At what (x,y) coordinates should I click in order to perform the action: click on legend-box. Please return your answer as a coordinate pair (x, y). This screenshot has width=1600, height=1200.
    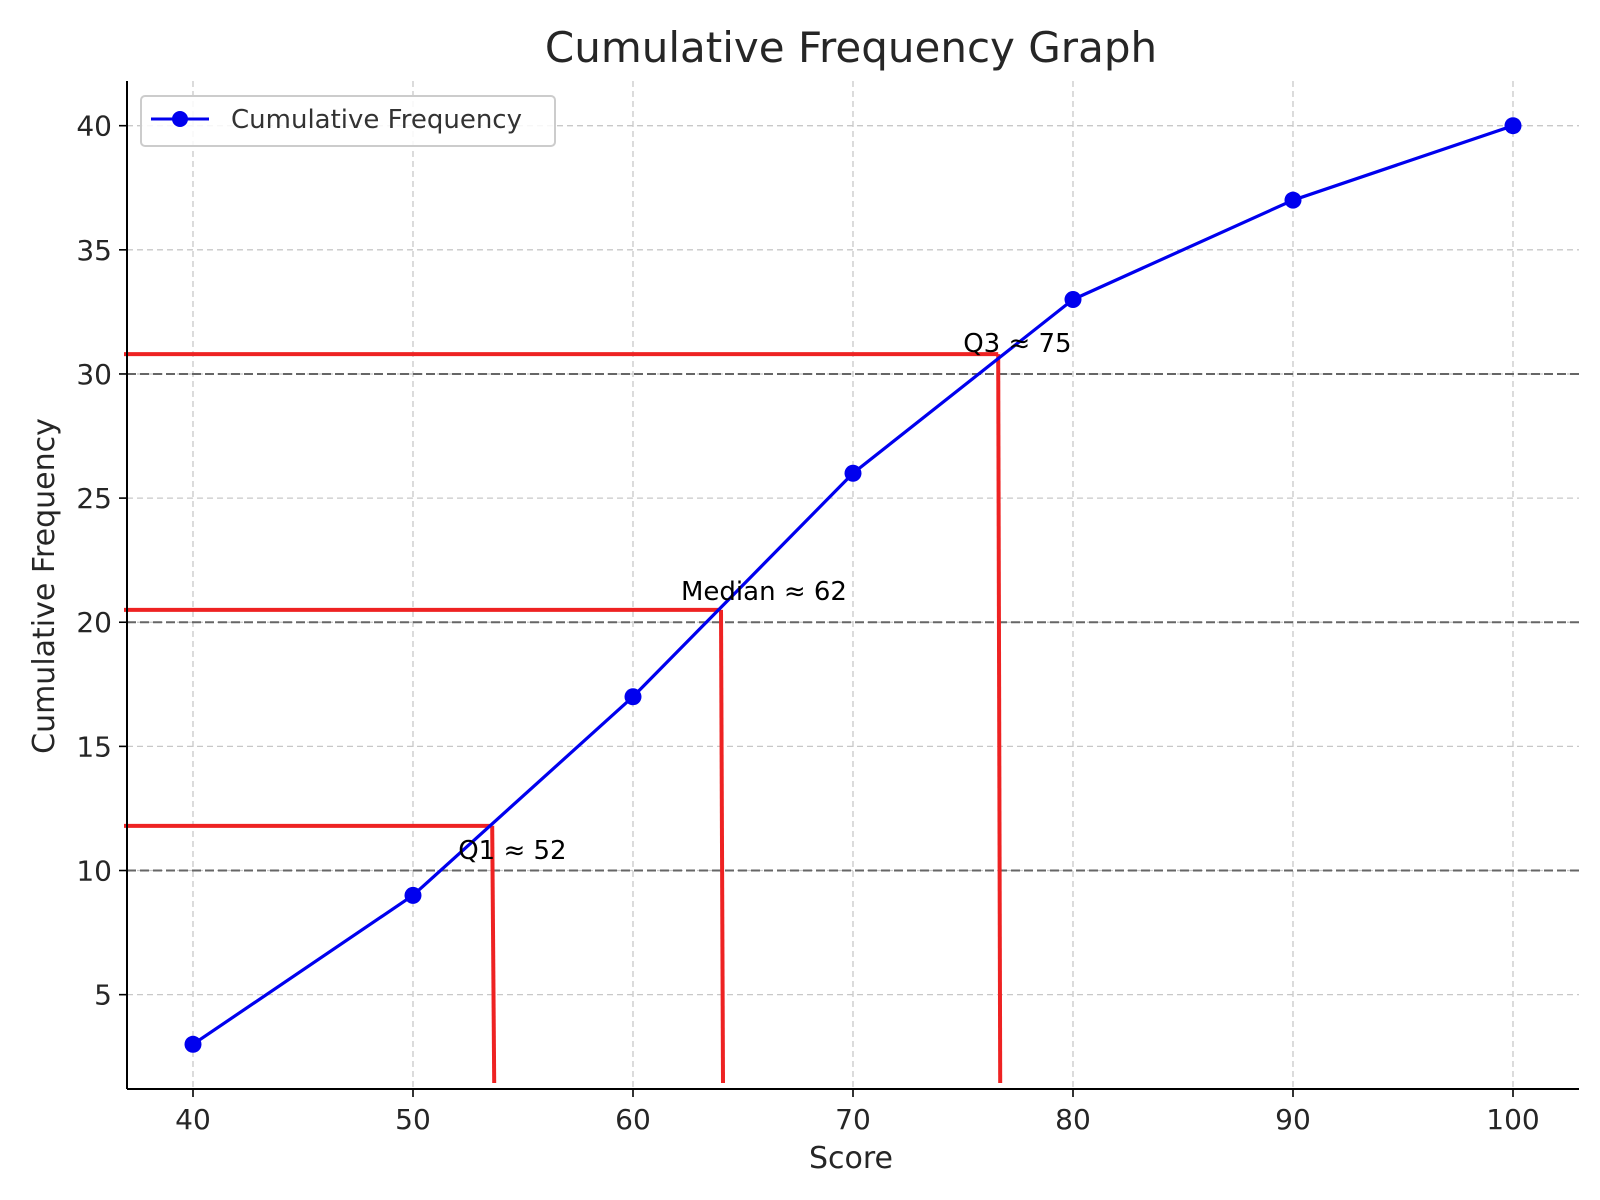
    Looking at the image, I should click on (348, 121).